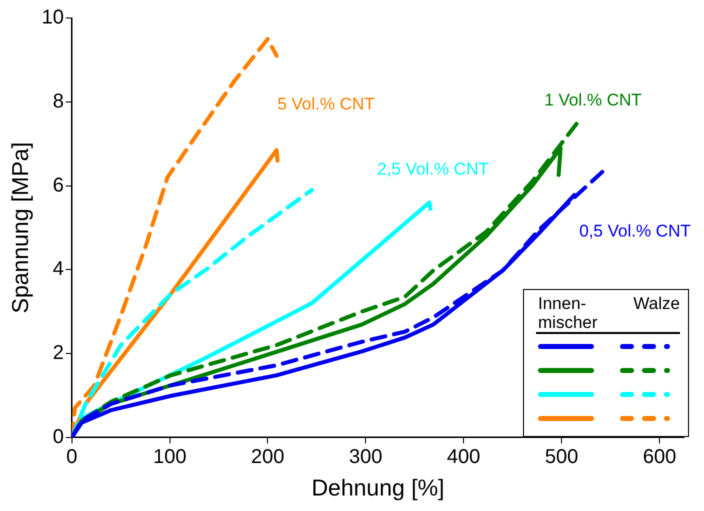 Image resolution: width=704 pixels, height=511 pixels. I want to click on x-axis-title: Dehnung [%], so click(377, 487).